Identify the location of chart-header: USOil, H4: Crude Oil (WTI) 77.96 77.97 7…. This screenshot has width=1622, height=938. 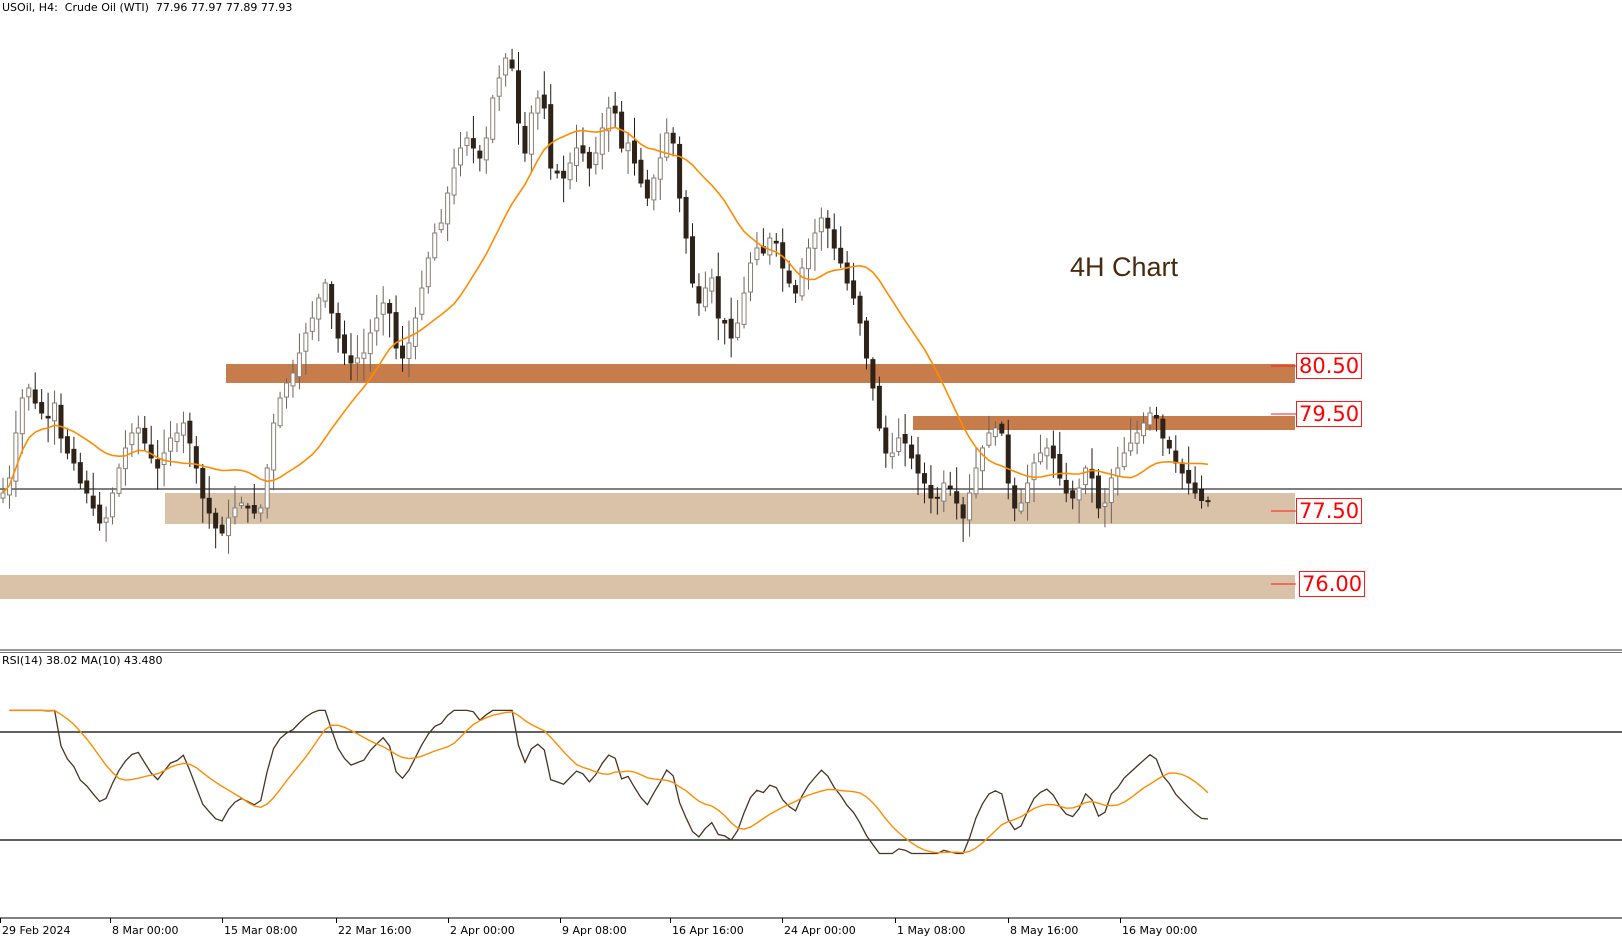
(147, 7).